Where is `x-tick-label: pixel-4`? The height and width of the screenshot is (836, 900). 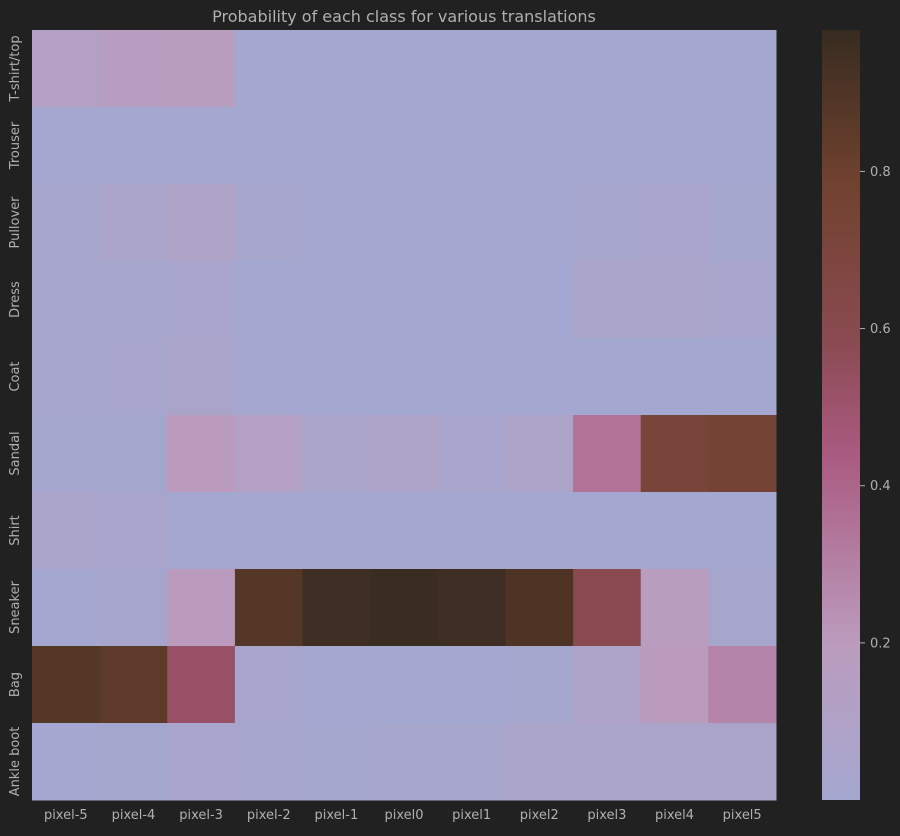 x-tick-label: pixel-4 is located at coordinates (134, 815).